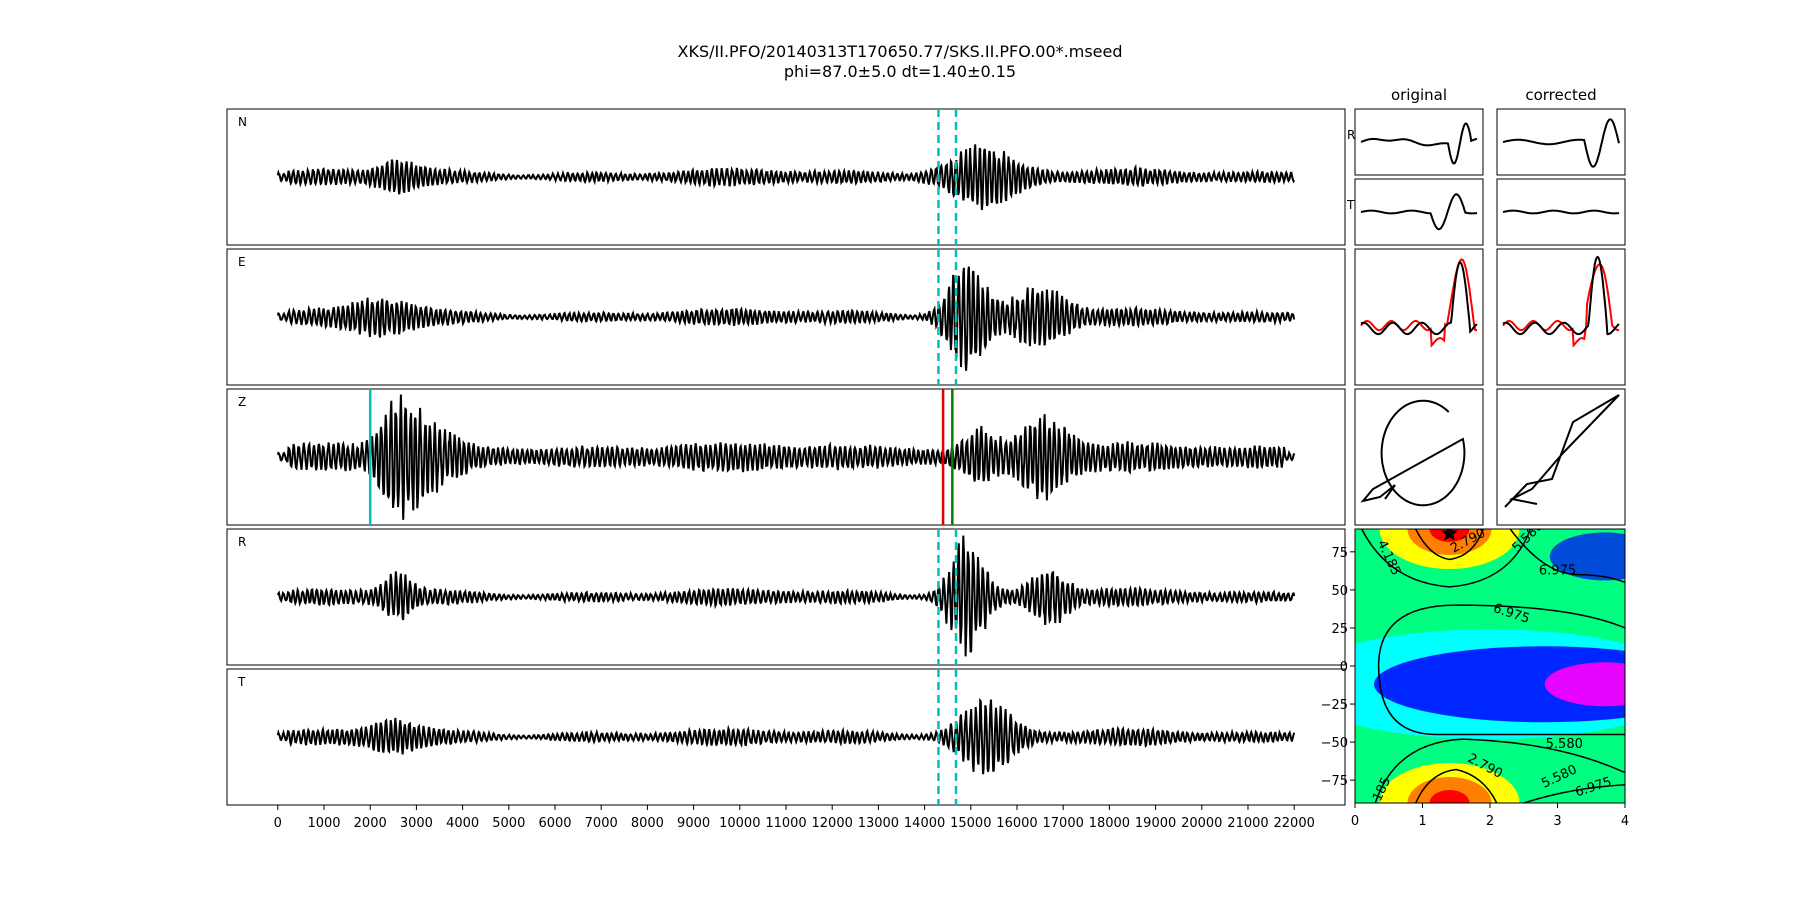 The height and width of the screenshot is (900, 1800). I want to click on x-tick-label-16: 16000, so click(1016, 823).